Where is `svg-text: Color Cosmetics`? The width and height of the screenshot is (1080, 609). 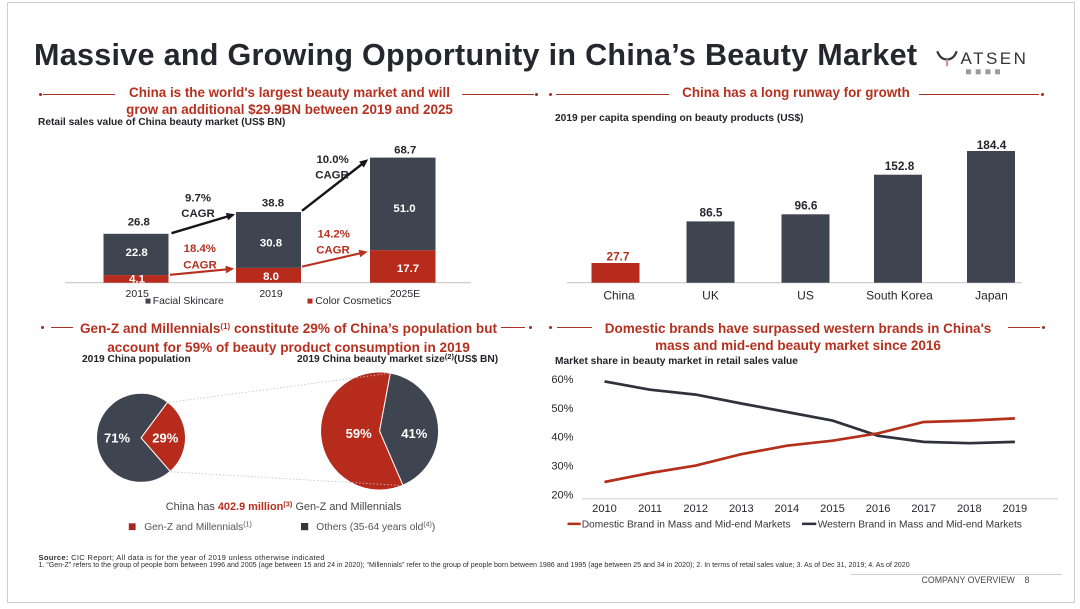
svg-text: Color Cosmetics is located at coordinates (353, 301).